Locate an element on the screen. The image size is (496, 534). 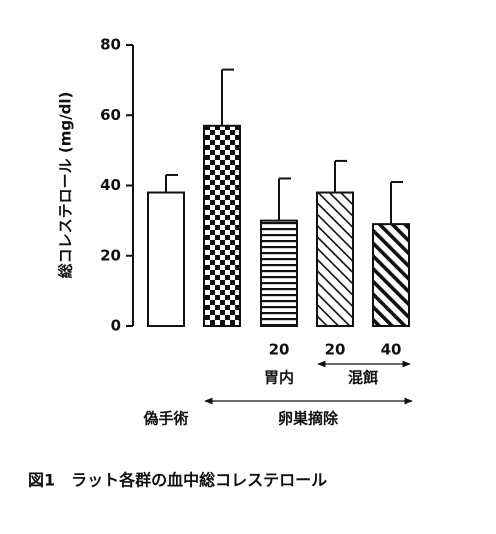
group-label: 卵巣摘除 is located at coordinates (308, 419).